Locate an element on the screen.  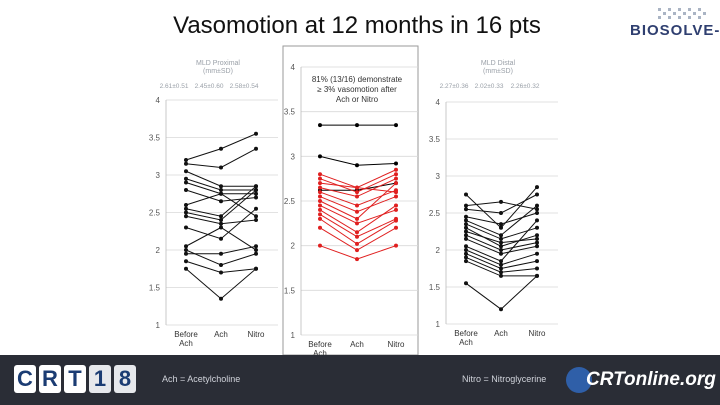
slide-title-text: Vasomotion at 12 months in 16 pts is located at coordinates (357, 25).